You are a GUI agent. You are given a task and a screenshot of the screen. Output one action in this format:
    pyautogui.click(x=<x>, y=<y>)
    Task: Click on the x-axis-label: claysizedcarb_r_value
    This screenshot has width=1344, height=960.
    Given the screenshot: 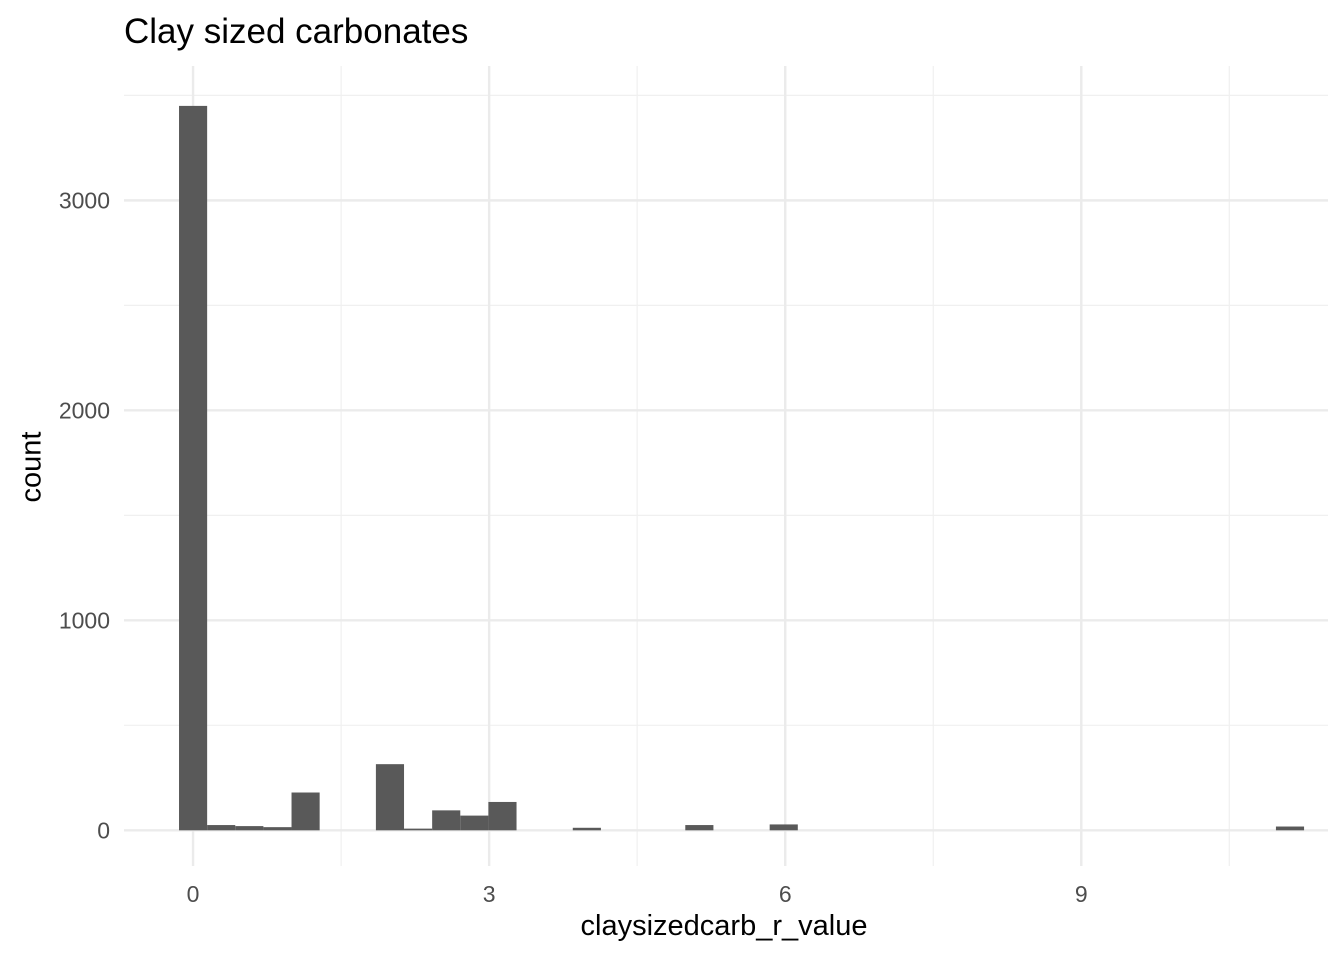 What is the action you would take?
    pyautogui.click(x=724, y=926)
    